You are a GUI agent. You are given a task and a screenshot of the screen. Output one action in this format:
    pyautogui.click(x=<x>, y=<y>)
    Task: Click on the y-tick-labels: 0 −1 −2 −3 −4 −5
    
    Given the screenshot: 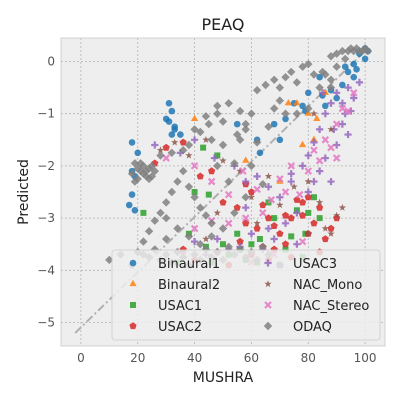 What is the action you would take?
    pyautogui.click(x=46, y=191)
    